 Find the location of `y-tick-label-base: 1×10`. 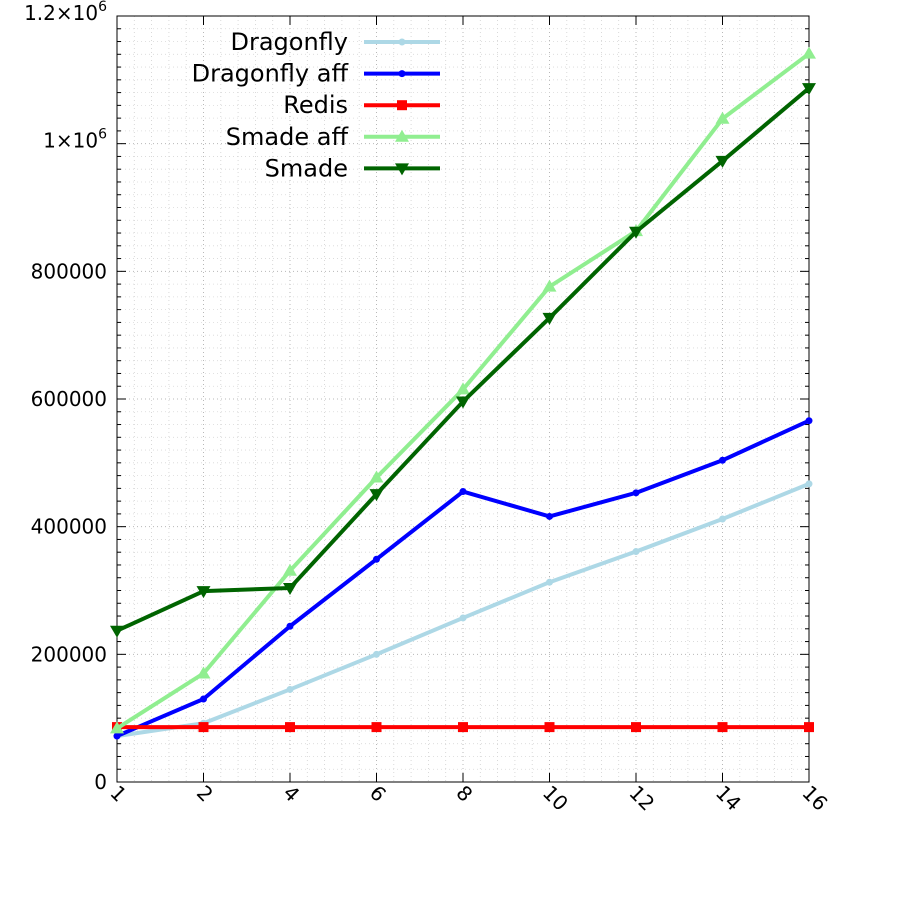

y-tick-label-base: 1×10 is located at coordinates (70, 141).